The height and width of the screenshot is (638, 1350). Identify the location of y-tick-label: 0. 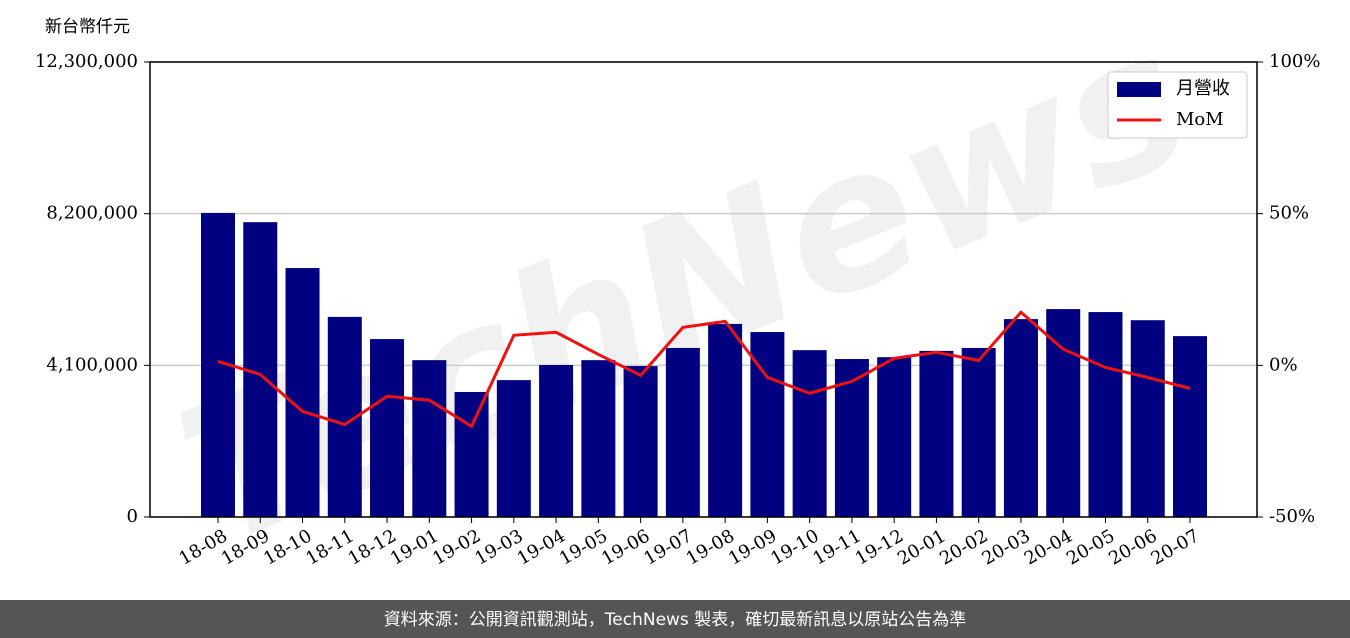
(132, 516).